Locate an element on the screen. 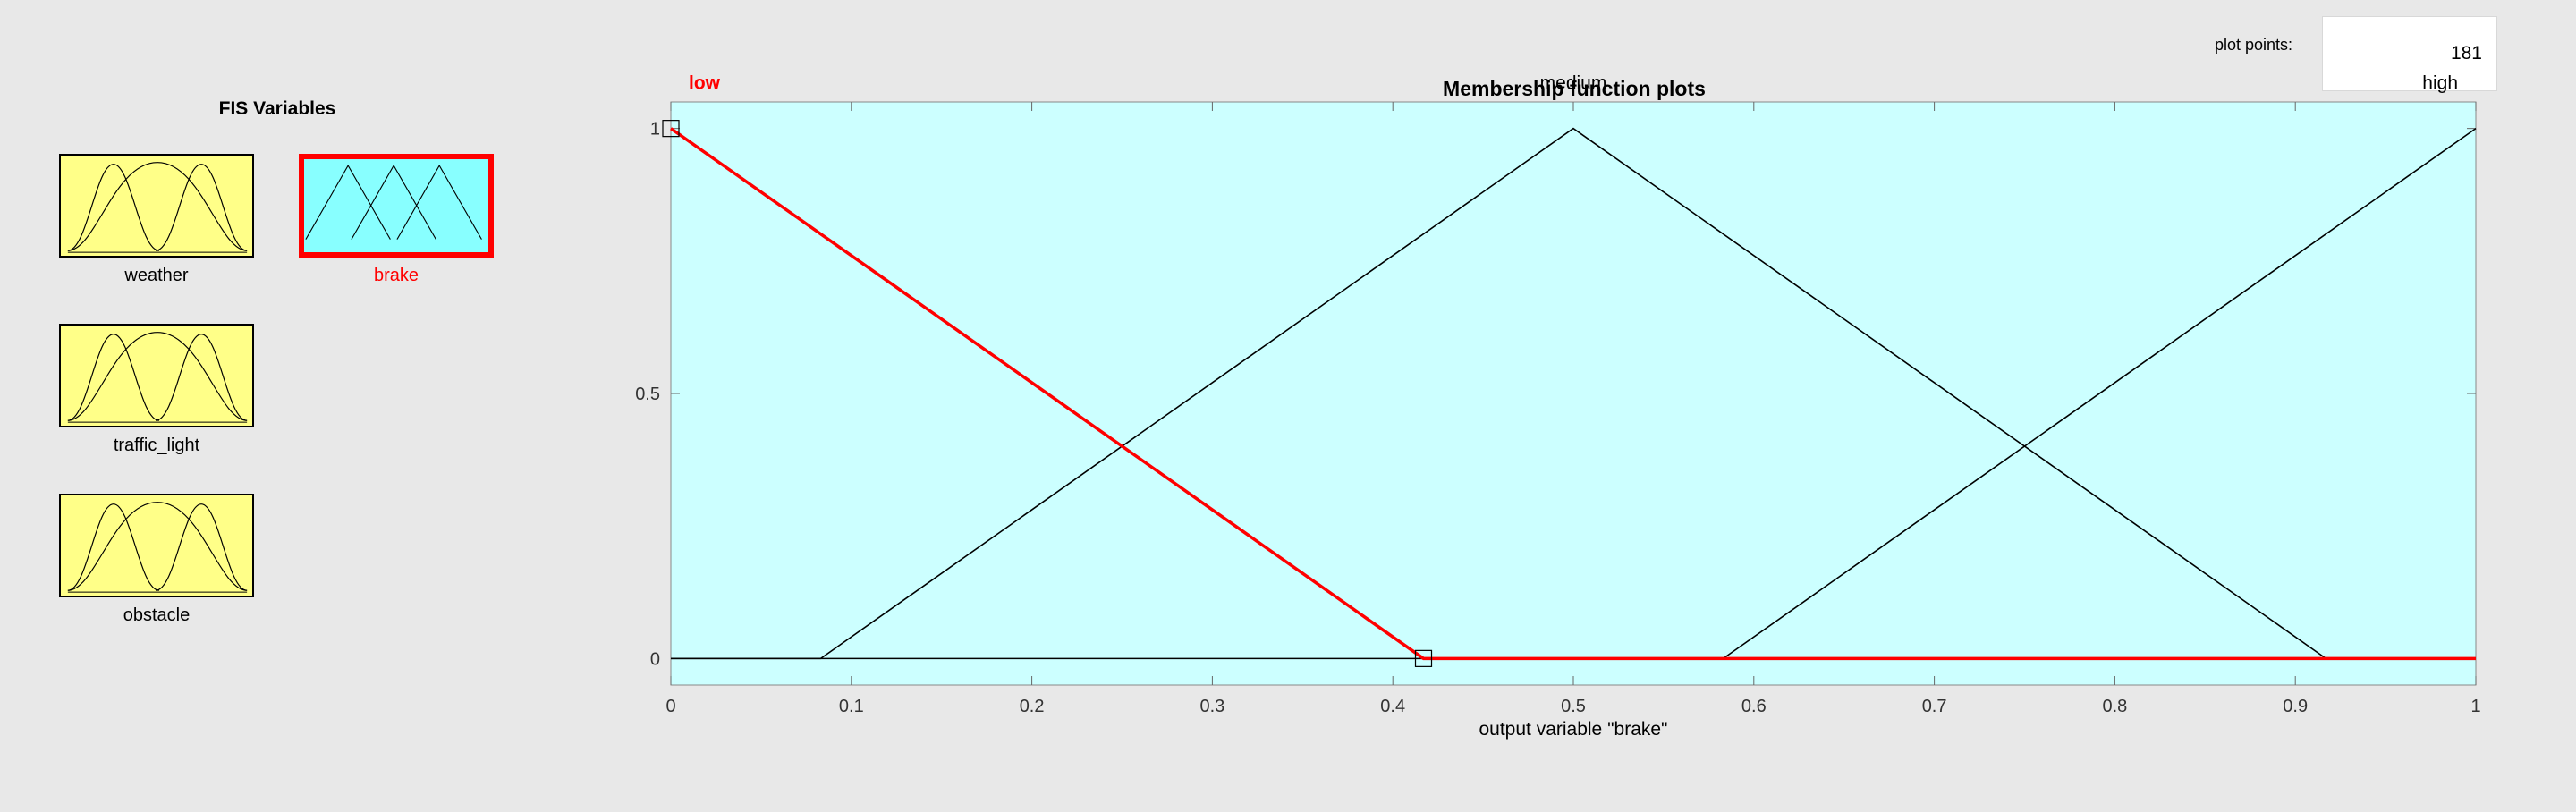 Image resolution: width=2576 pixels, height=812 pixels. variable-weather-box is located at coordinates (156, 206).